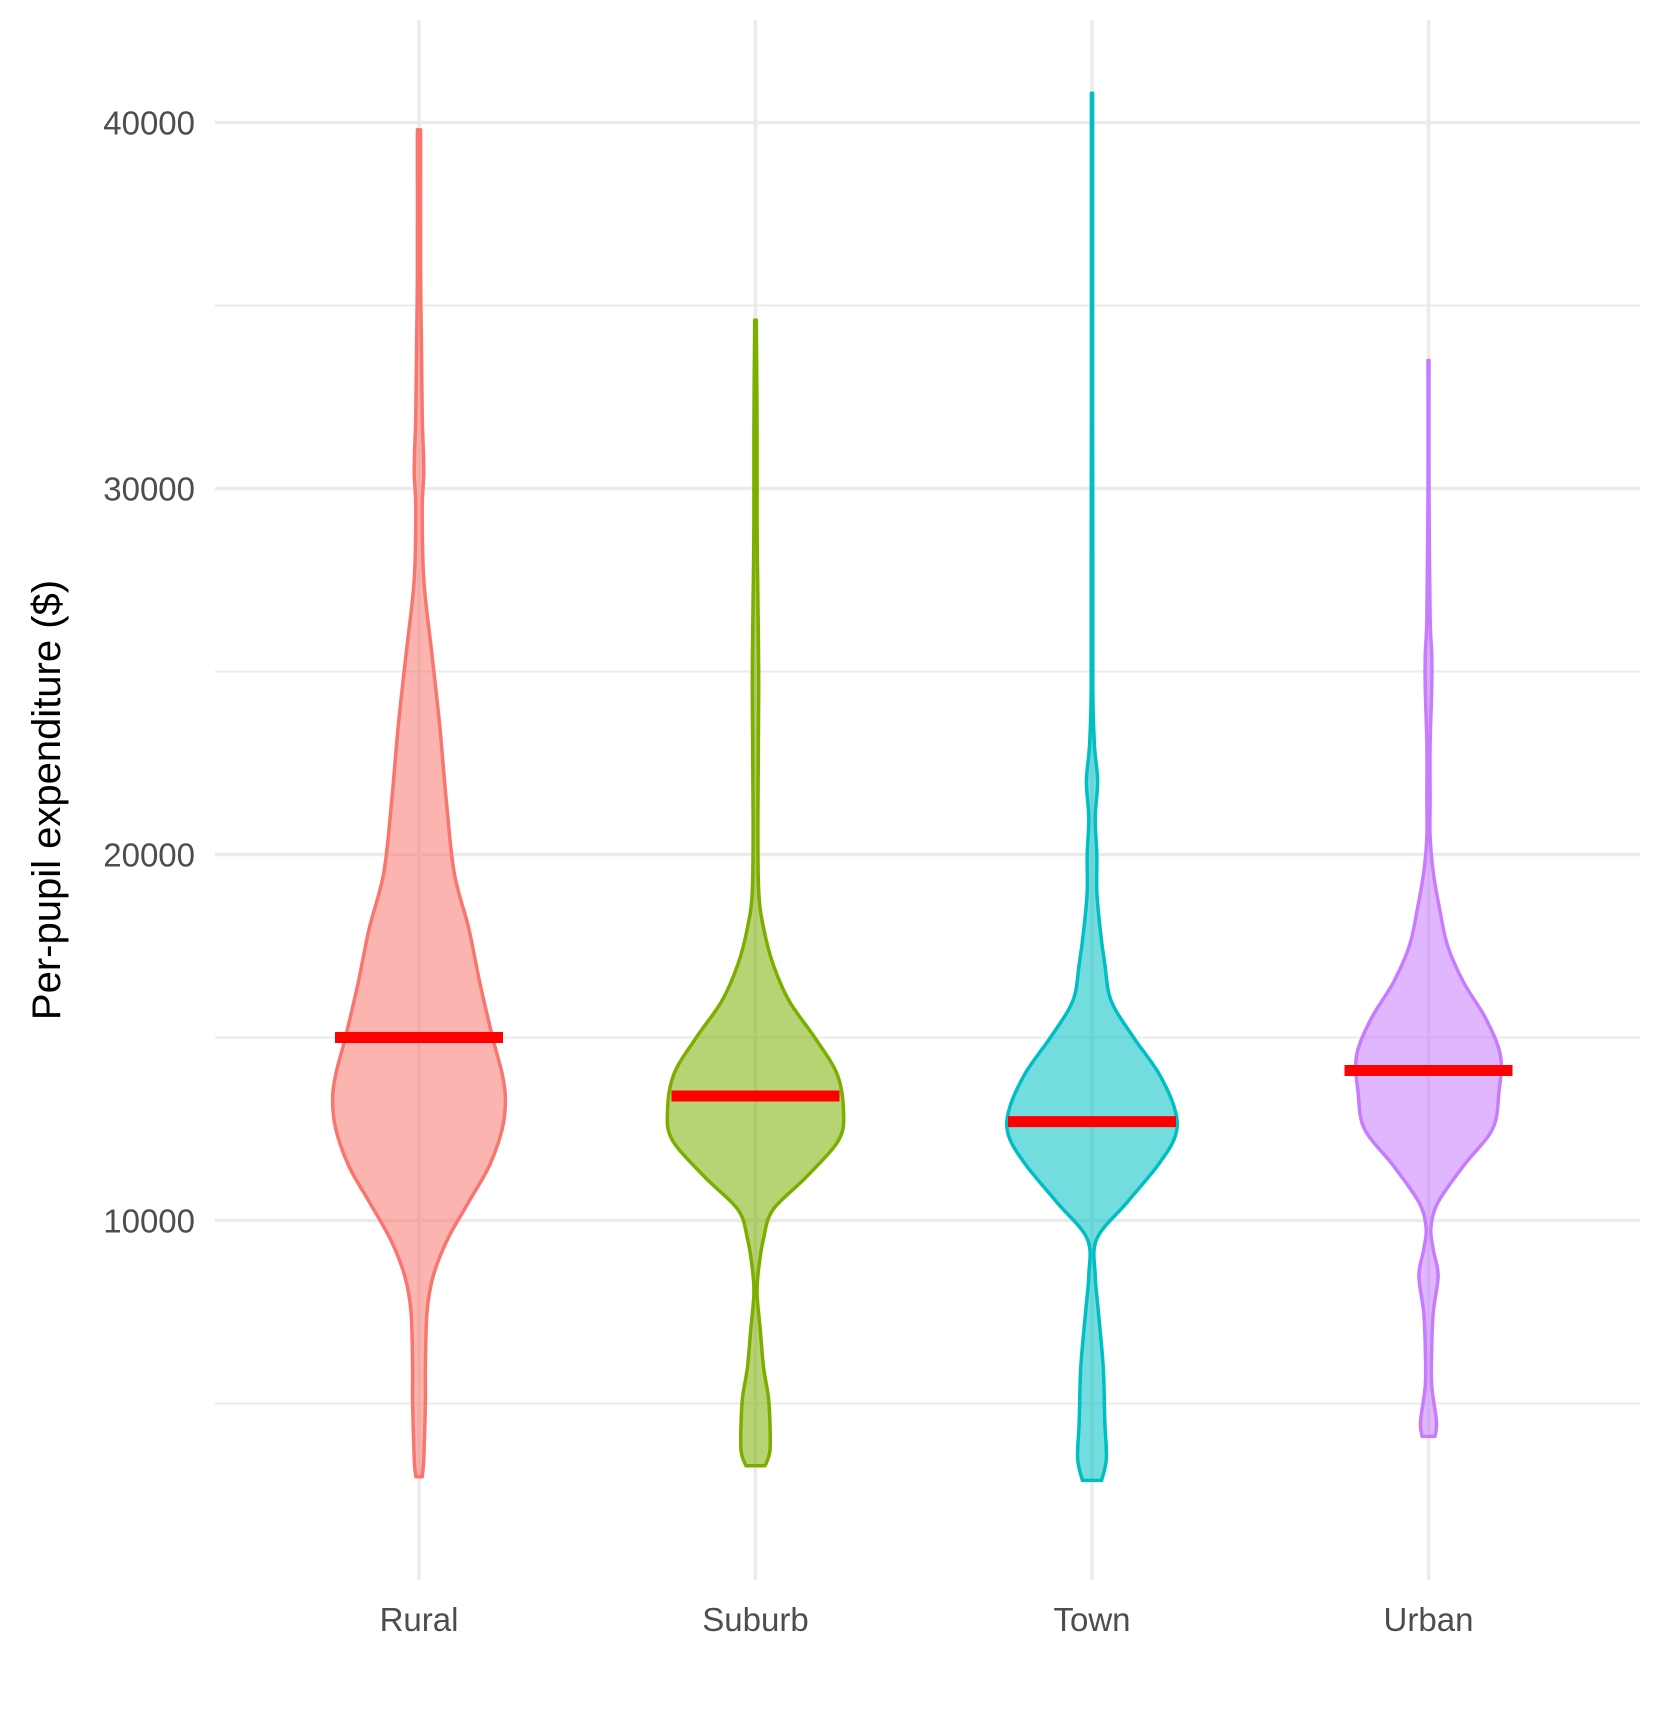 This screenshot has height=1721, width=1656. I want to click on median-lines-layer, so click(924, 1080).